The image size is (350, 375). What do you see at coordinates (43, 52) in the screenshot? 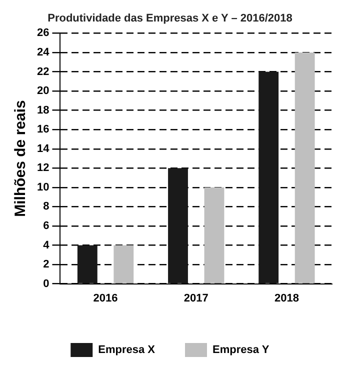
I see `y-tick-label: 24` at bounding box center [43, 52].